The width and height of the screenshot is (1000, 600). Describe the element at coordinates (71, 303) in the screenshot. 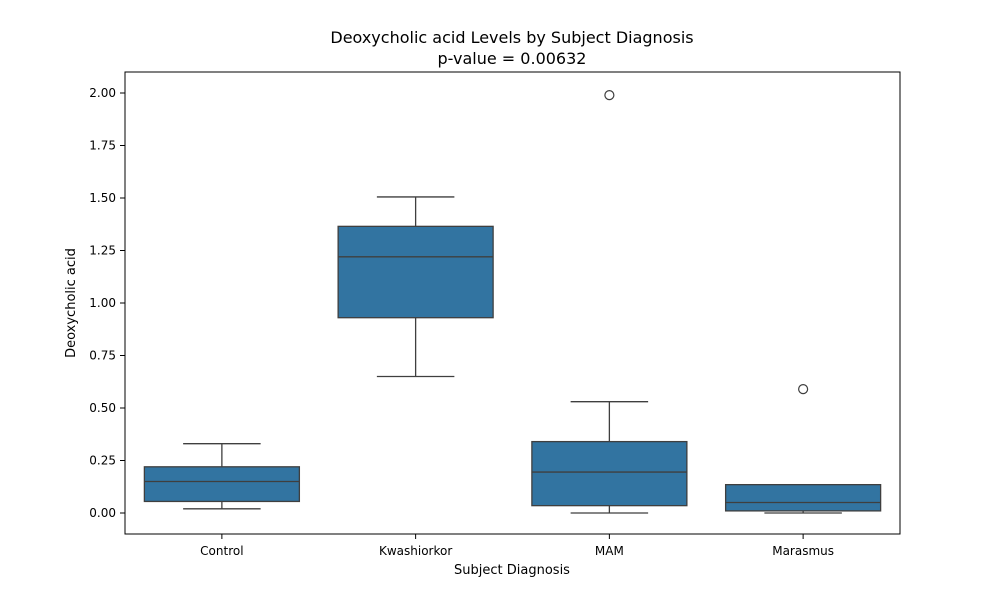

I see `y-axis-label: Deoxycholic acid` at that location.